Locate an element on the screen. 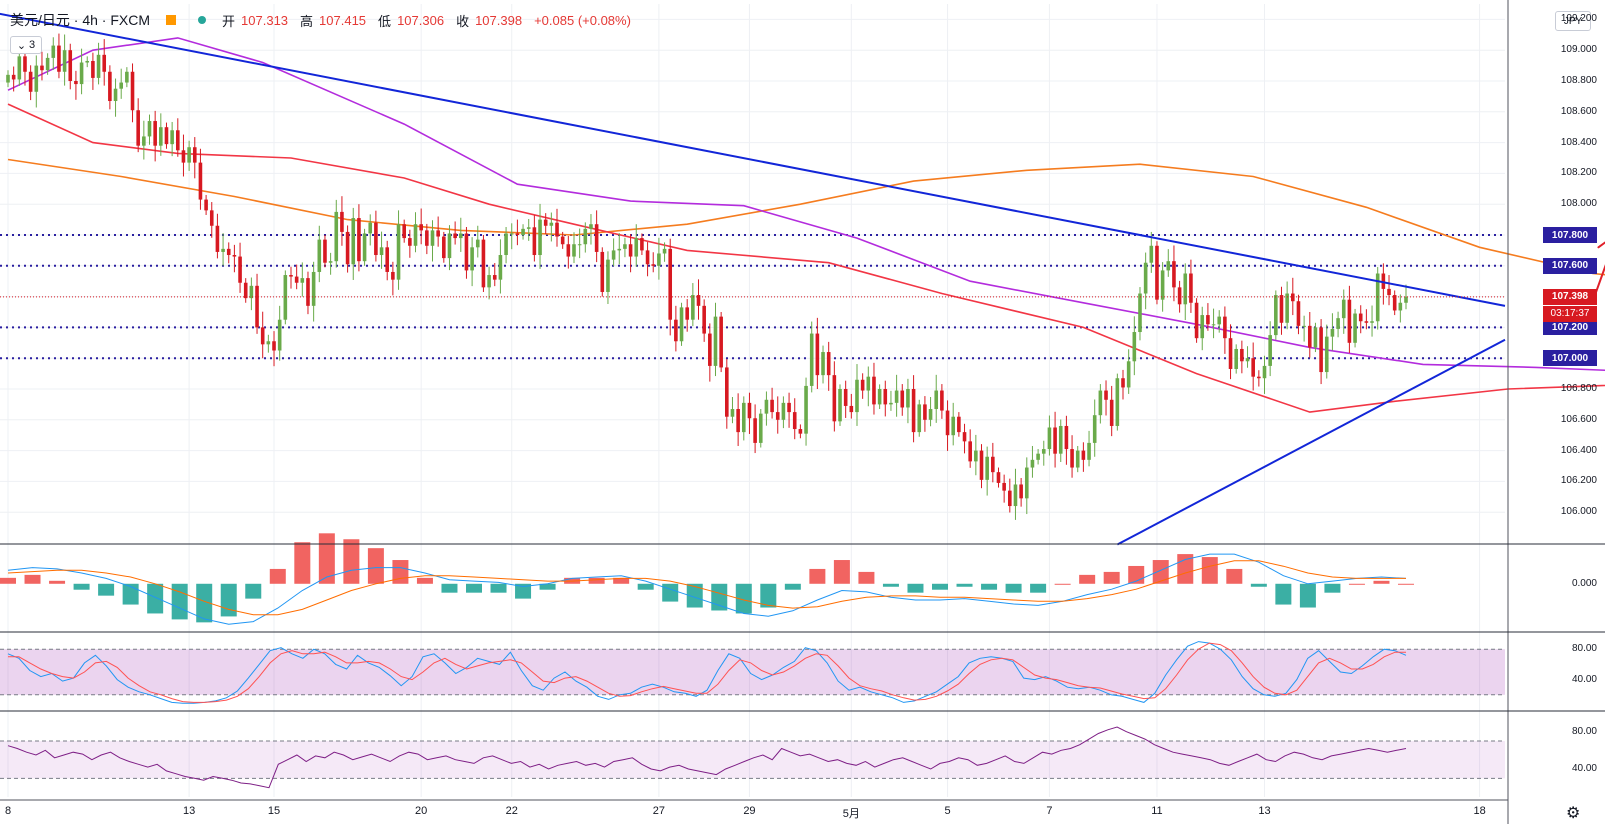 This screenshot has height=829, width=1605. x-tick-label: 18 is located at coordinates (1479, 811).